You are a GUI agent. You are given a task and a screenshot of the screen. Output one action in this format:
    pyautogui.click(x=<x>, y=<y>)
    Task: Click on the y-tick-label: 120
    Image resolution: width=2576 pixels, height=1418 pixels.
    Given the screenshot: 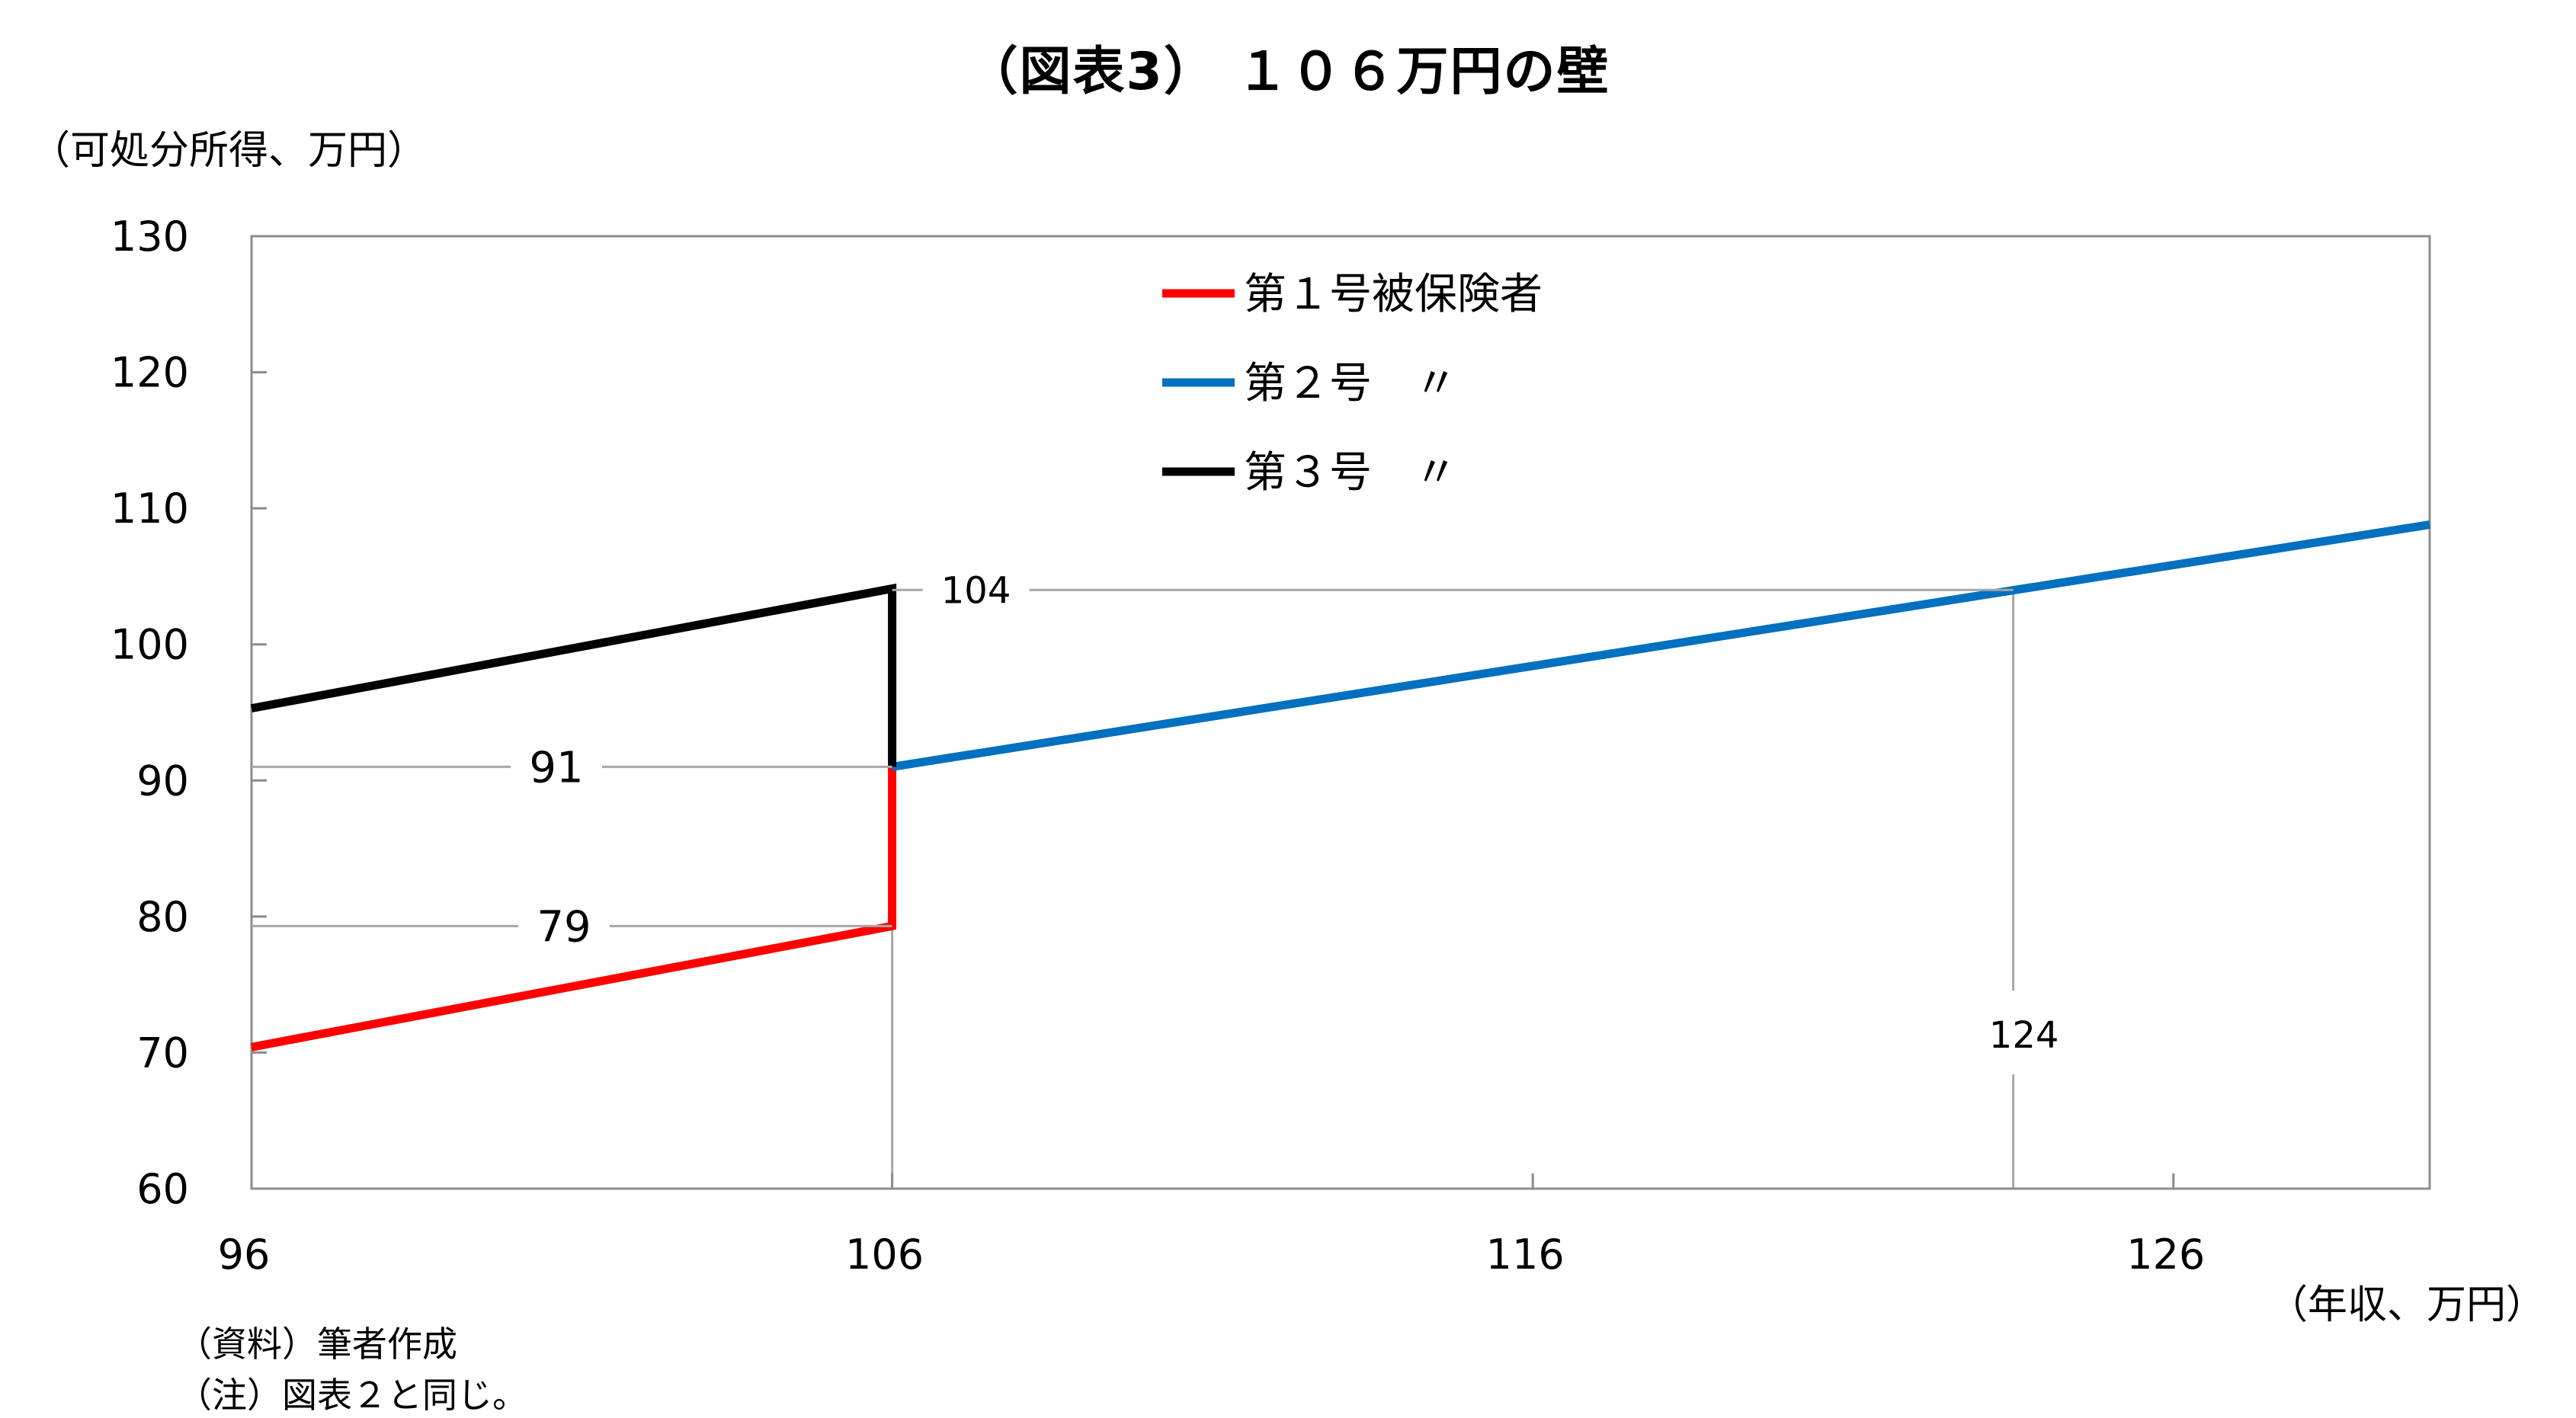 What is the action you would take?
    pyautogui.click(x=150, y=373)
    